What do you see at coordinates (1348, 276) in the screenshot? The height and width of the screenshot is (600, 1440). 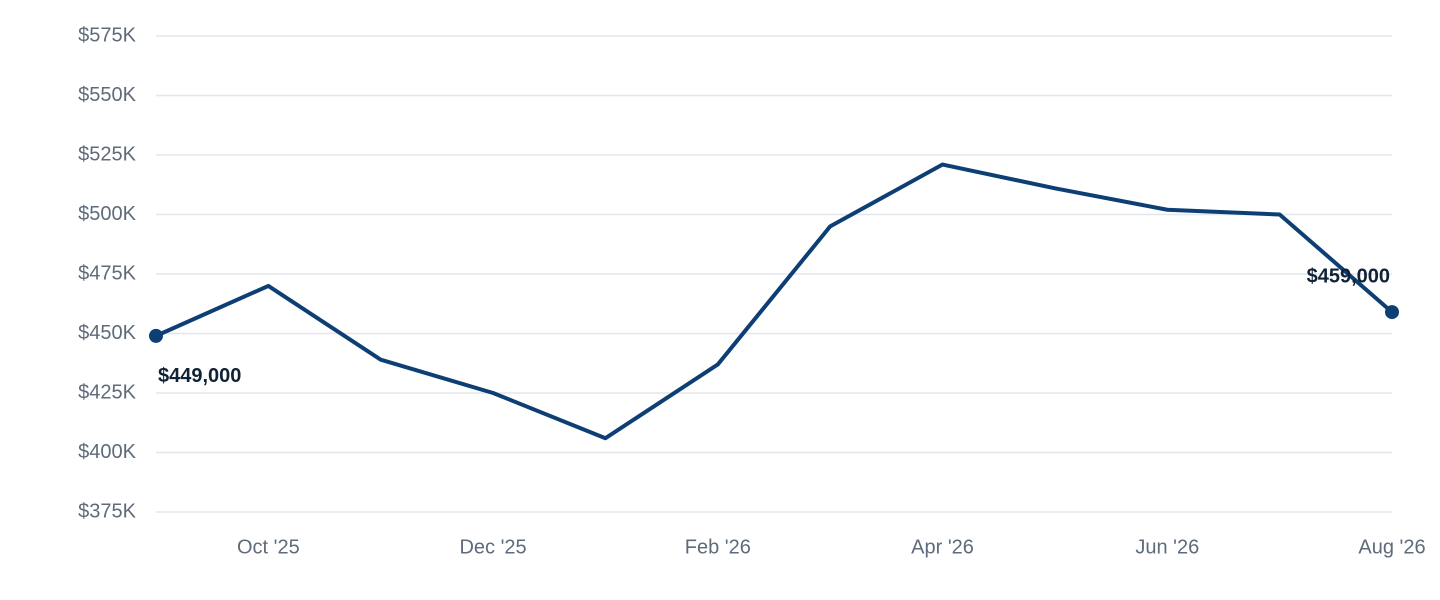 I see `value-label: $459,000` at bounding box center [1348, 276].